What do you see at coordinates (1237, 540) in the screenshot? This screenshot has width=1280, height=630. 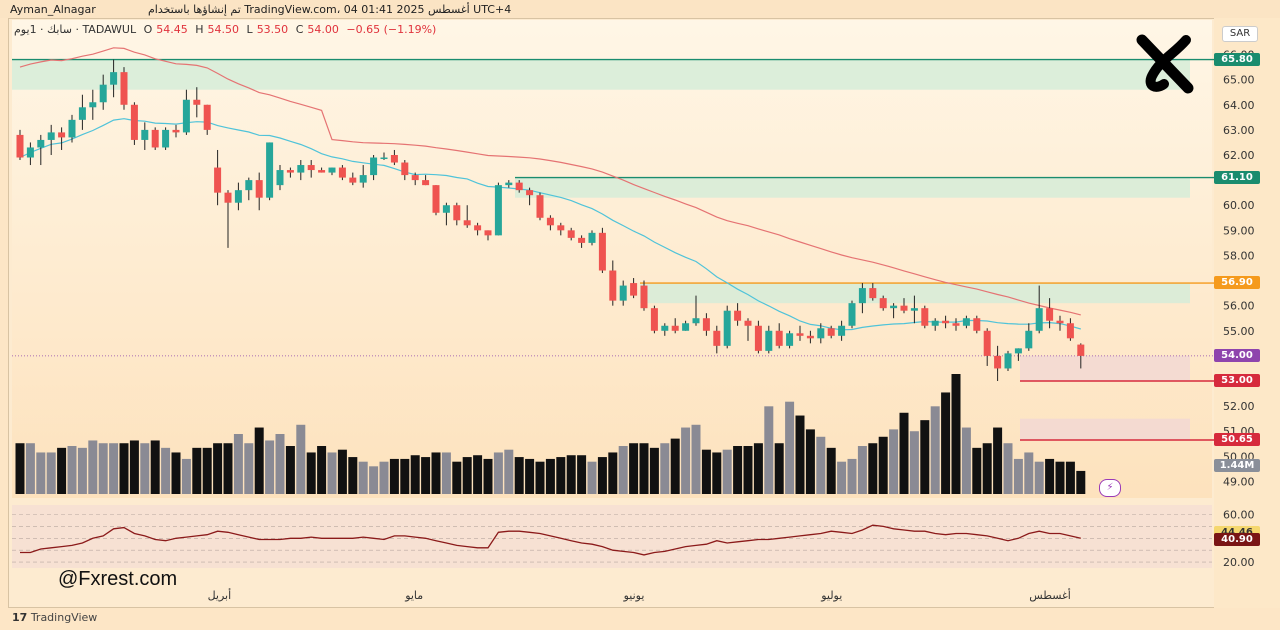 I see `rsi-tag: 40.90` at bounding box center [1237, 540].